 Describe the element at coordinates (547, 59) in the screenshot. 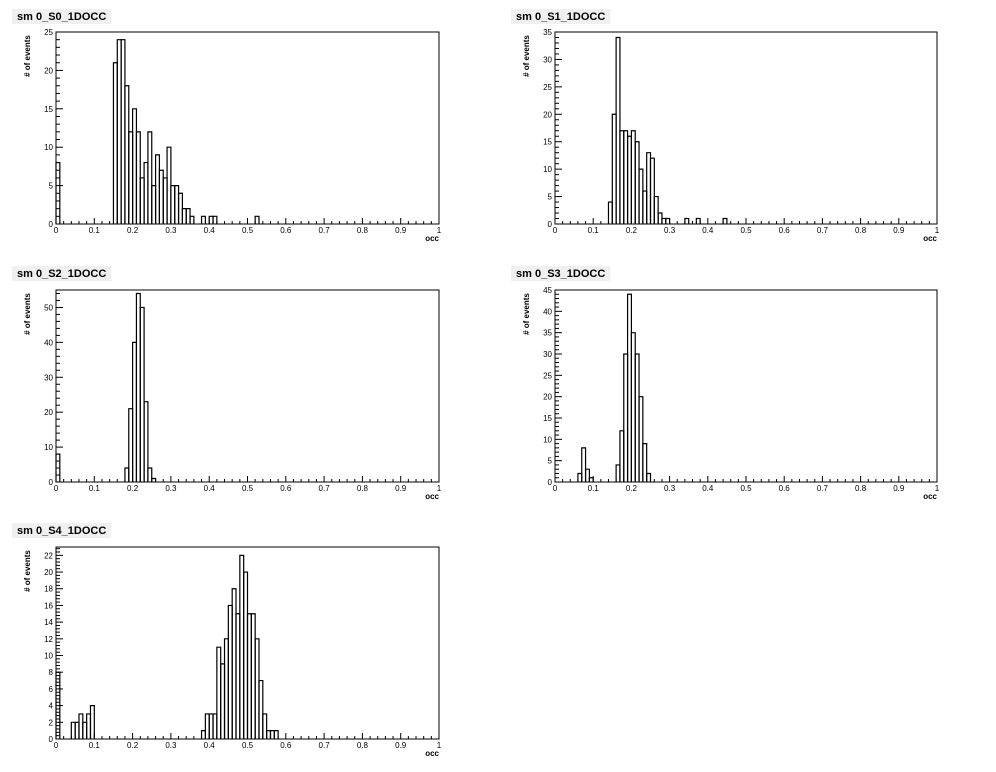

I see `y-tick-label: 30` at that location.